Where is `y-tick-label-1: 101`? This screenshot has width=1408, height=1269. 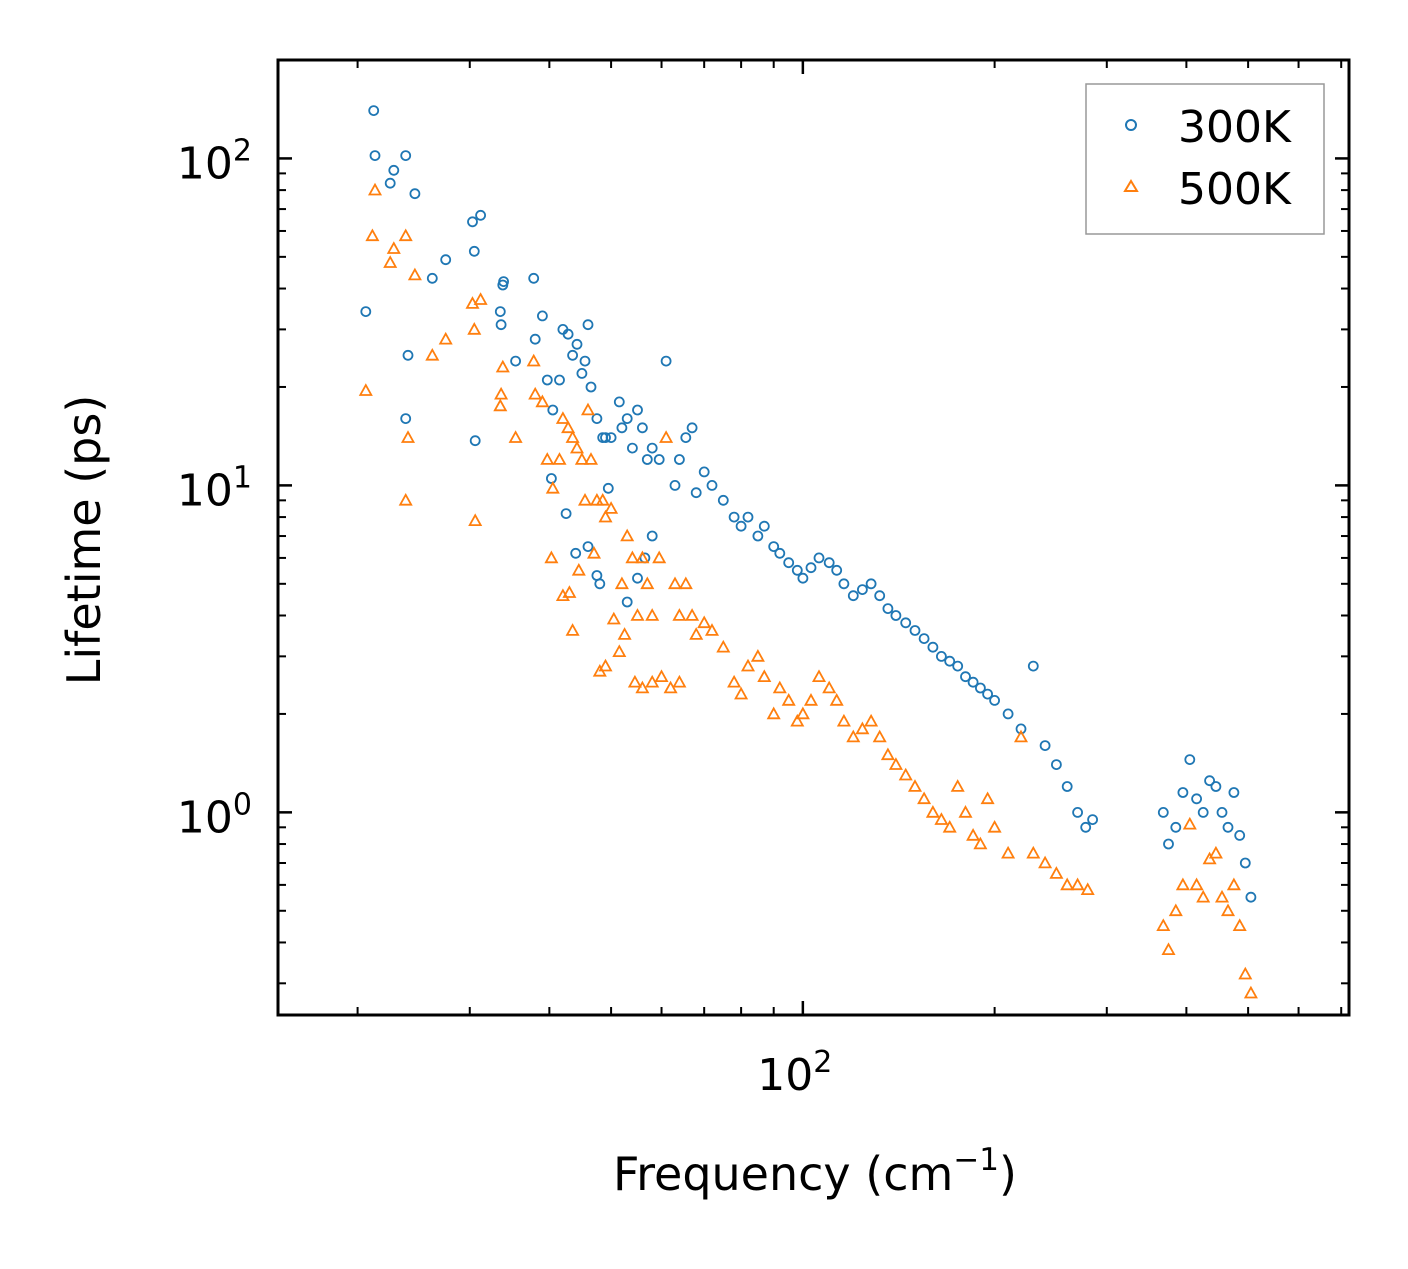
y-tick-label-1: 101 is located at coordinates (214, 488).